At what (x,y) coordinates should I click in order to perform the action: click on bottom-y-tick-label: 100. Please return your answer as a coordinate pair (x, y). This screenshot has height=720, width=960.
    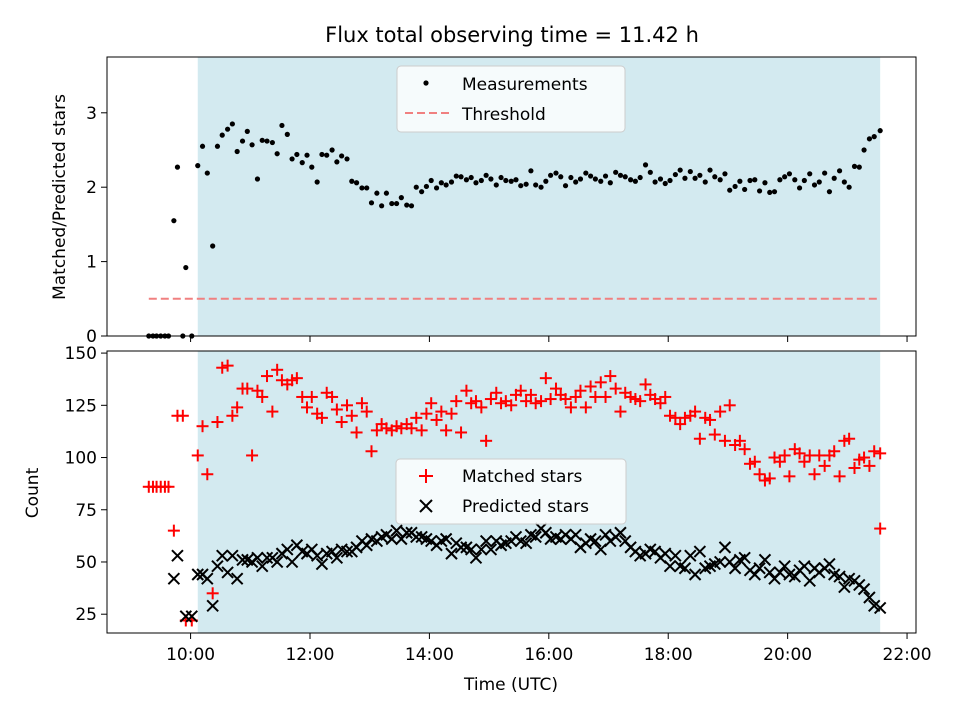
    Looking at the image, I should click on (81, 459).